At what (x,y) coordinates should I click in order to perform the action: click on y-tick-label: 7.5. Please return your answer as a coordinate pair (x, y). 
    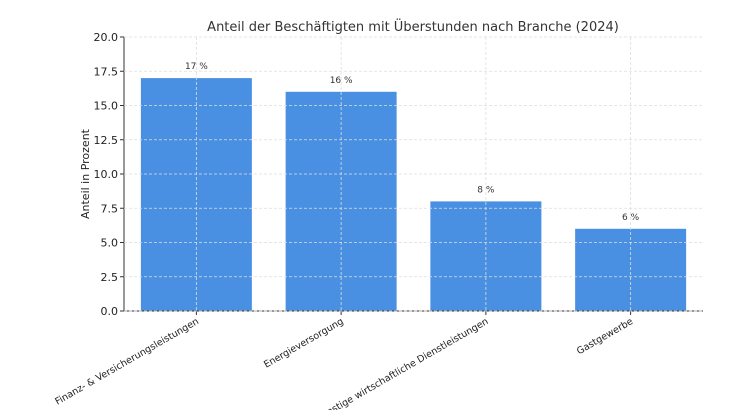
    Looking at the image, I should click on (110, 208).